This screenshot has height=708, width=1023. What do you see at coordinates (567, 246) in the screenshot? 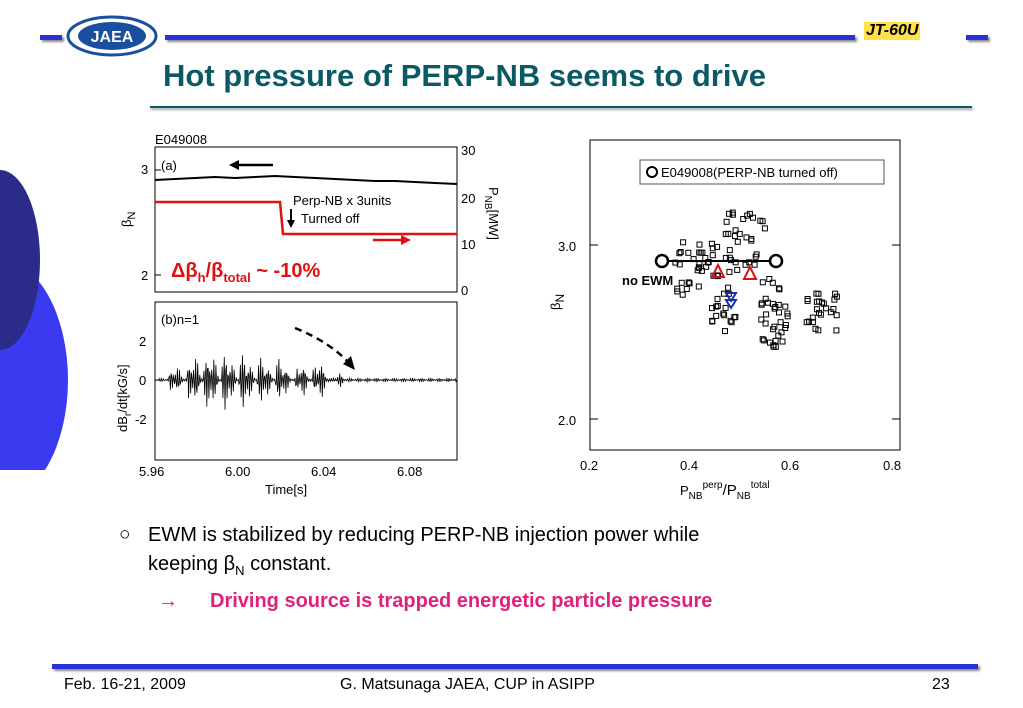
I see `right-ytick-3: 3.0` at bounding box center [567, 246].